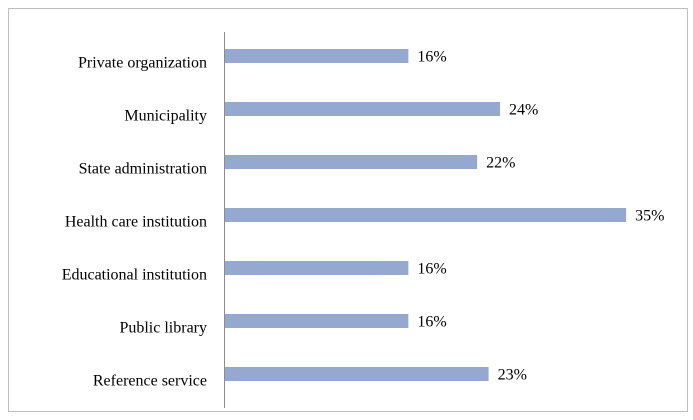  Describe the element at coordinates (142, 63) in the screenshot. I see `category-label: Private organization` at that location.